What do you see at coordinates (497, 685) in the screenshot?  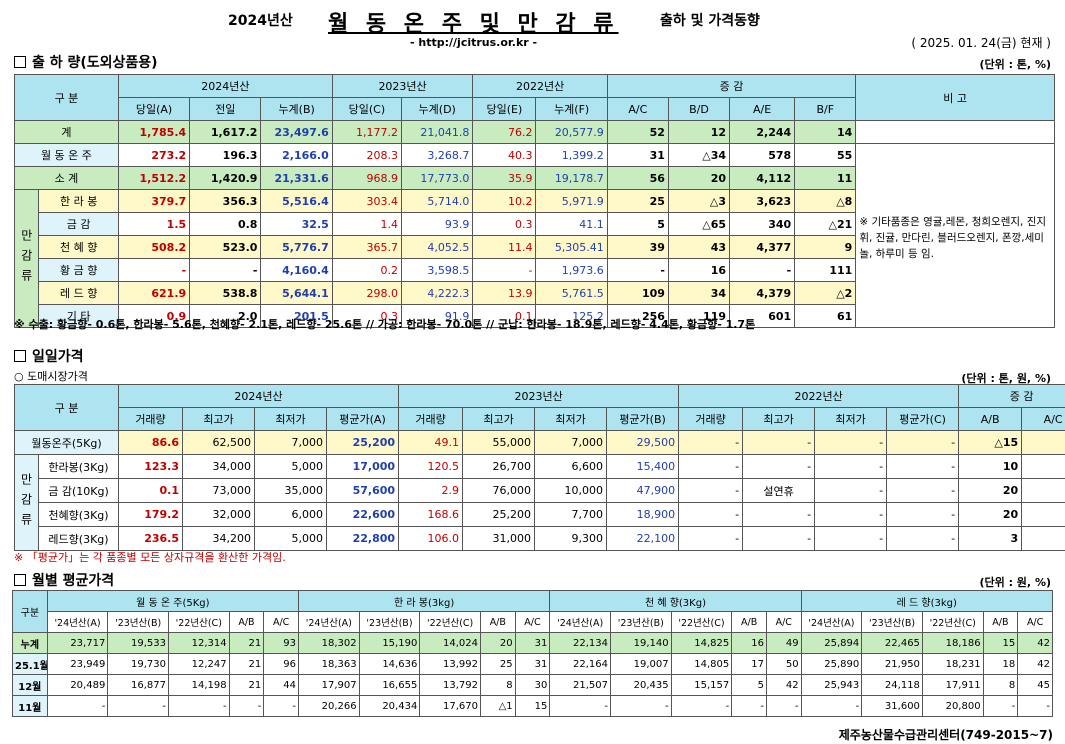 I see `value-cell: 8` at bounding box center [497, 685].